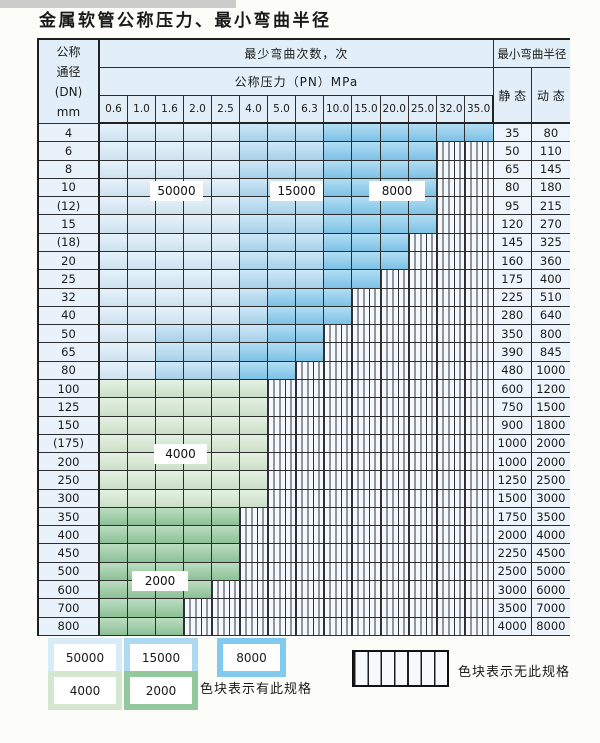  What do you see at coordinates (512, 224) in the screenshot?
I see `static-value-cell: 120` at bounding box center [512, 224].